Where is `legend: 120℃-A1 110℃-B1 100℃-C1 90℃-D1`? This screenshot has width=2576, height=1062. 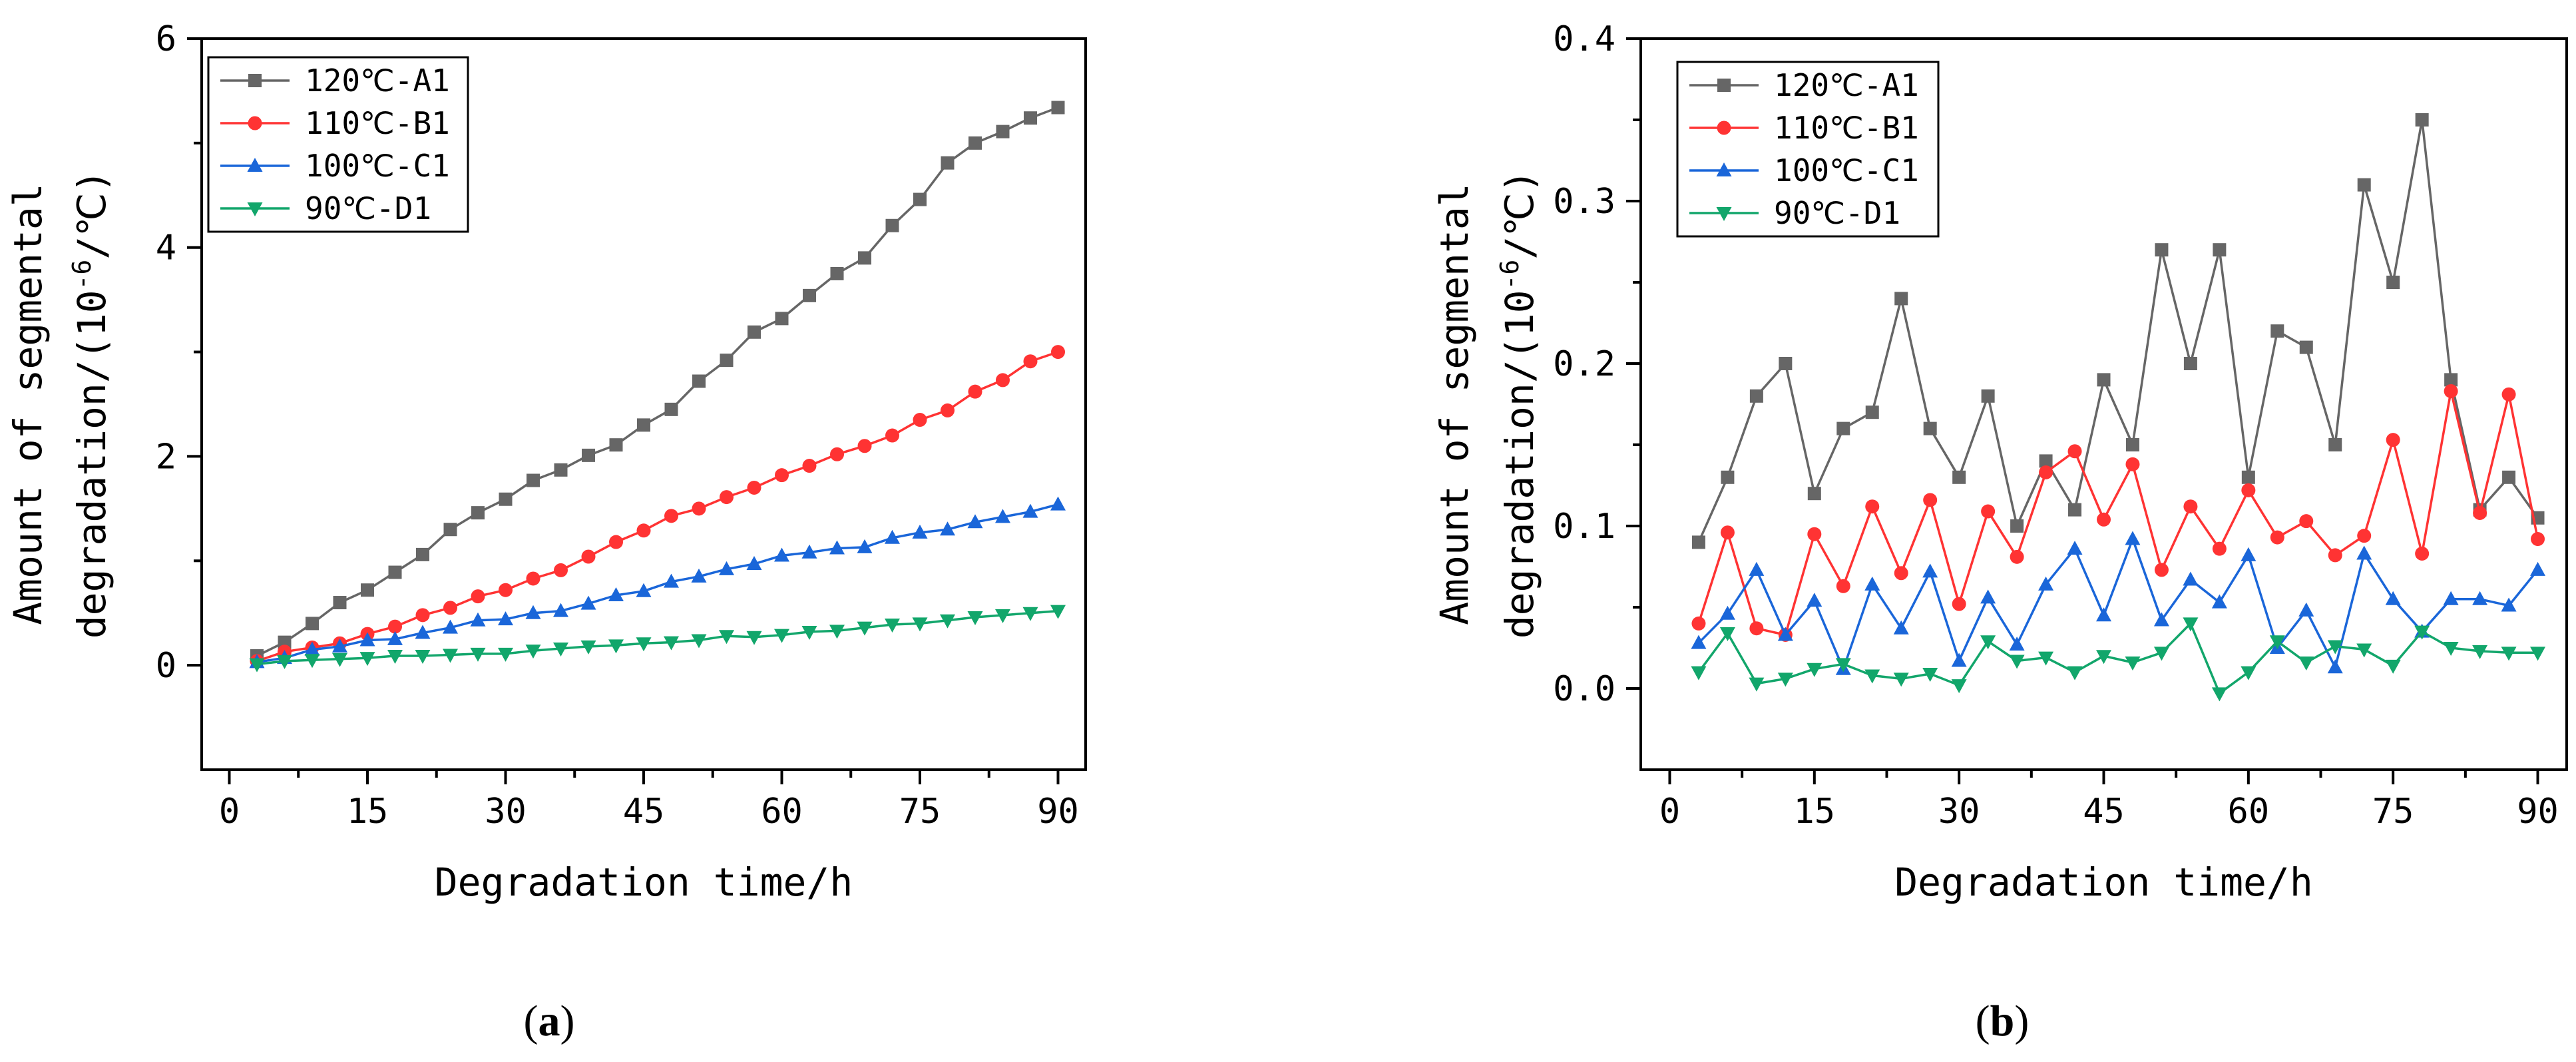 legend: 120℃-A1 110℃-B1 100℃-C1 90℃-D1 is located at coordinates (338, 144).